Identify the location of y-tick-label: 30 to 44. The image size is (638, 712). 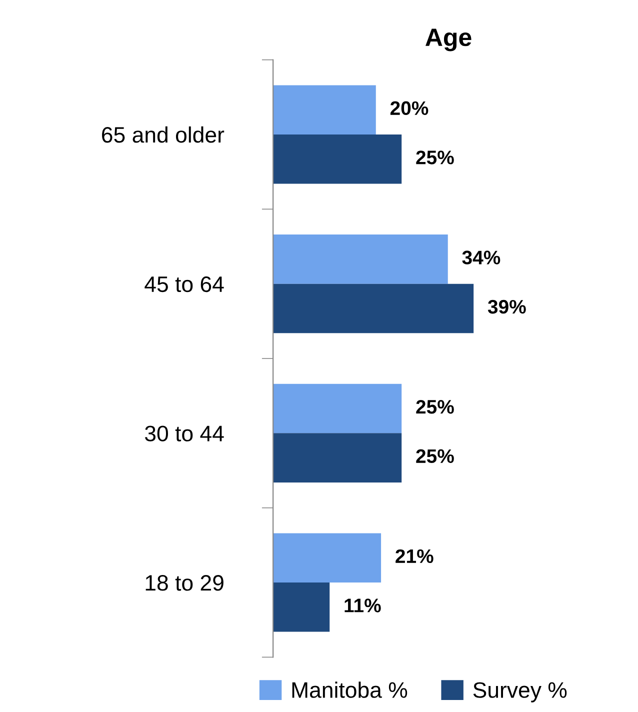
(184, 434).